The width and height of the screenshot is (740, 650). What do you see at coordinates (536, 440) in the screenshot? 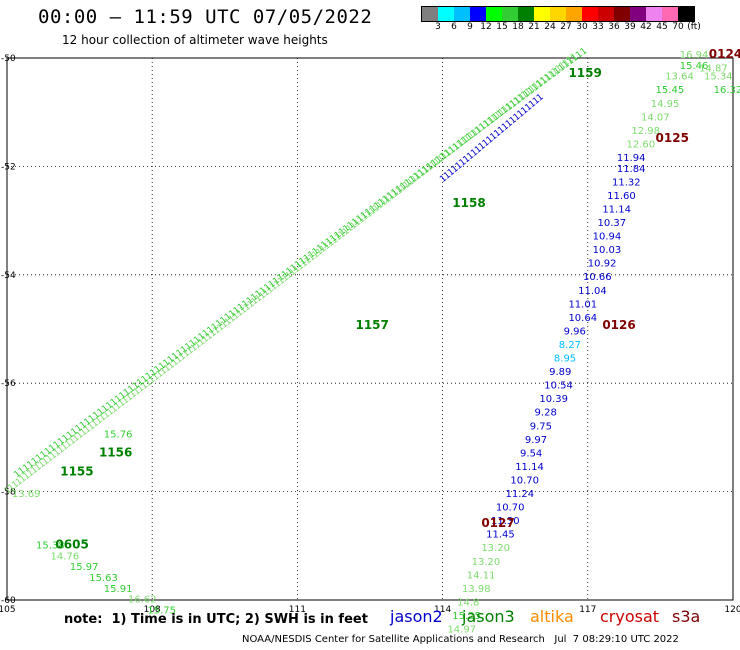
I see `swh-value-label: 9.97` at bounding box center [536, 440].